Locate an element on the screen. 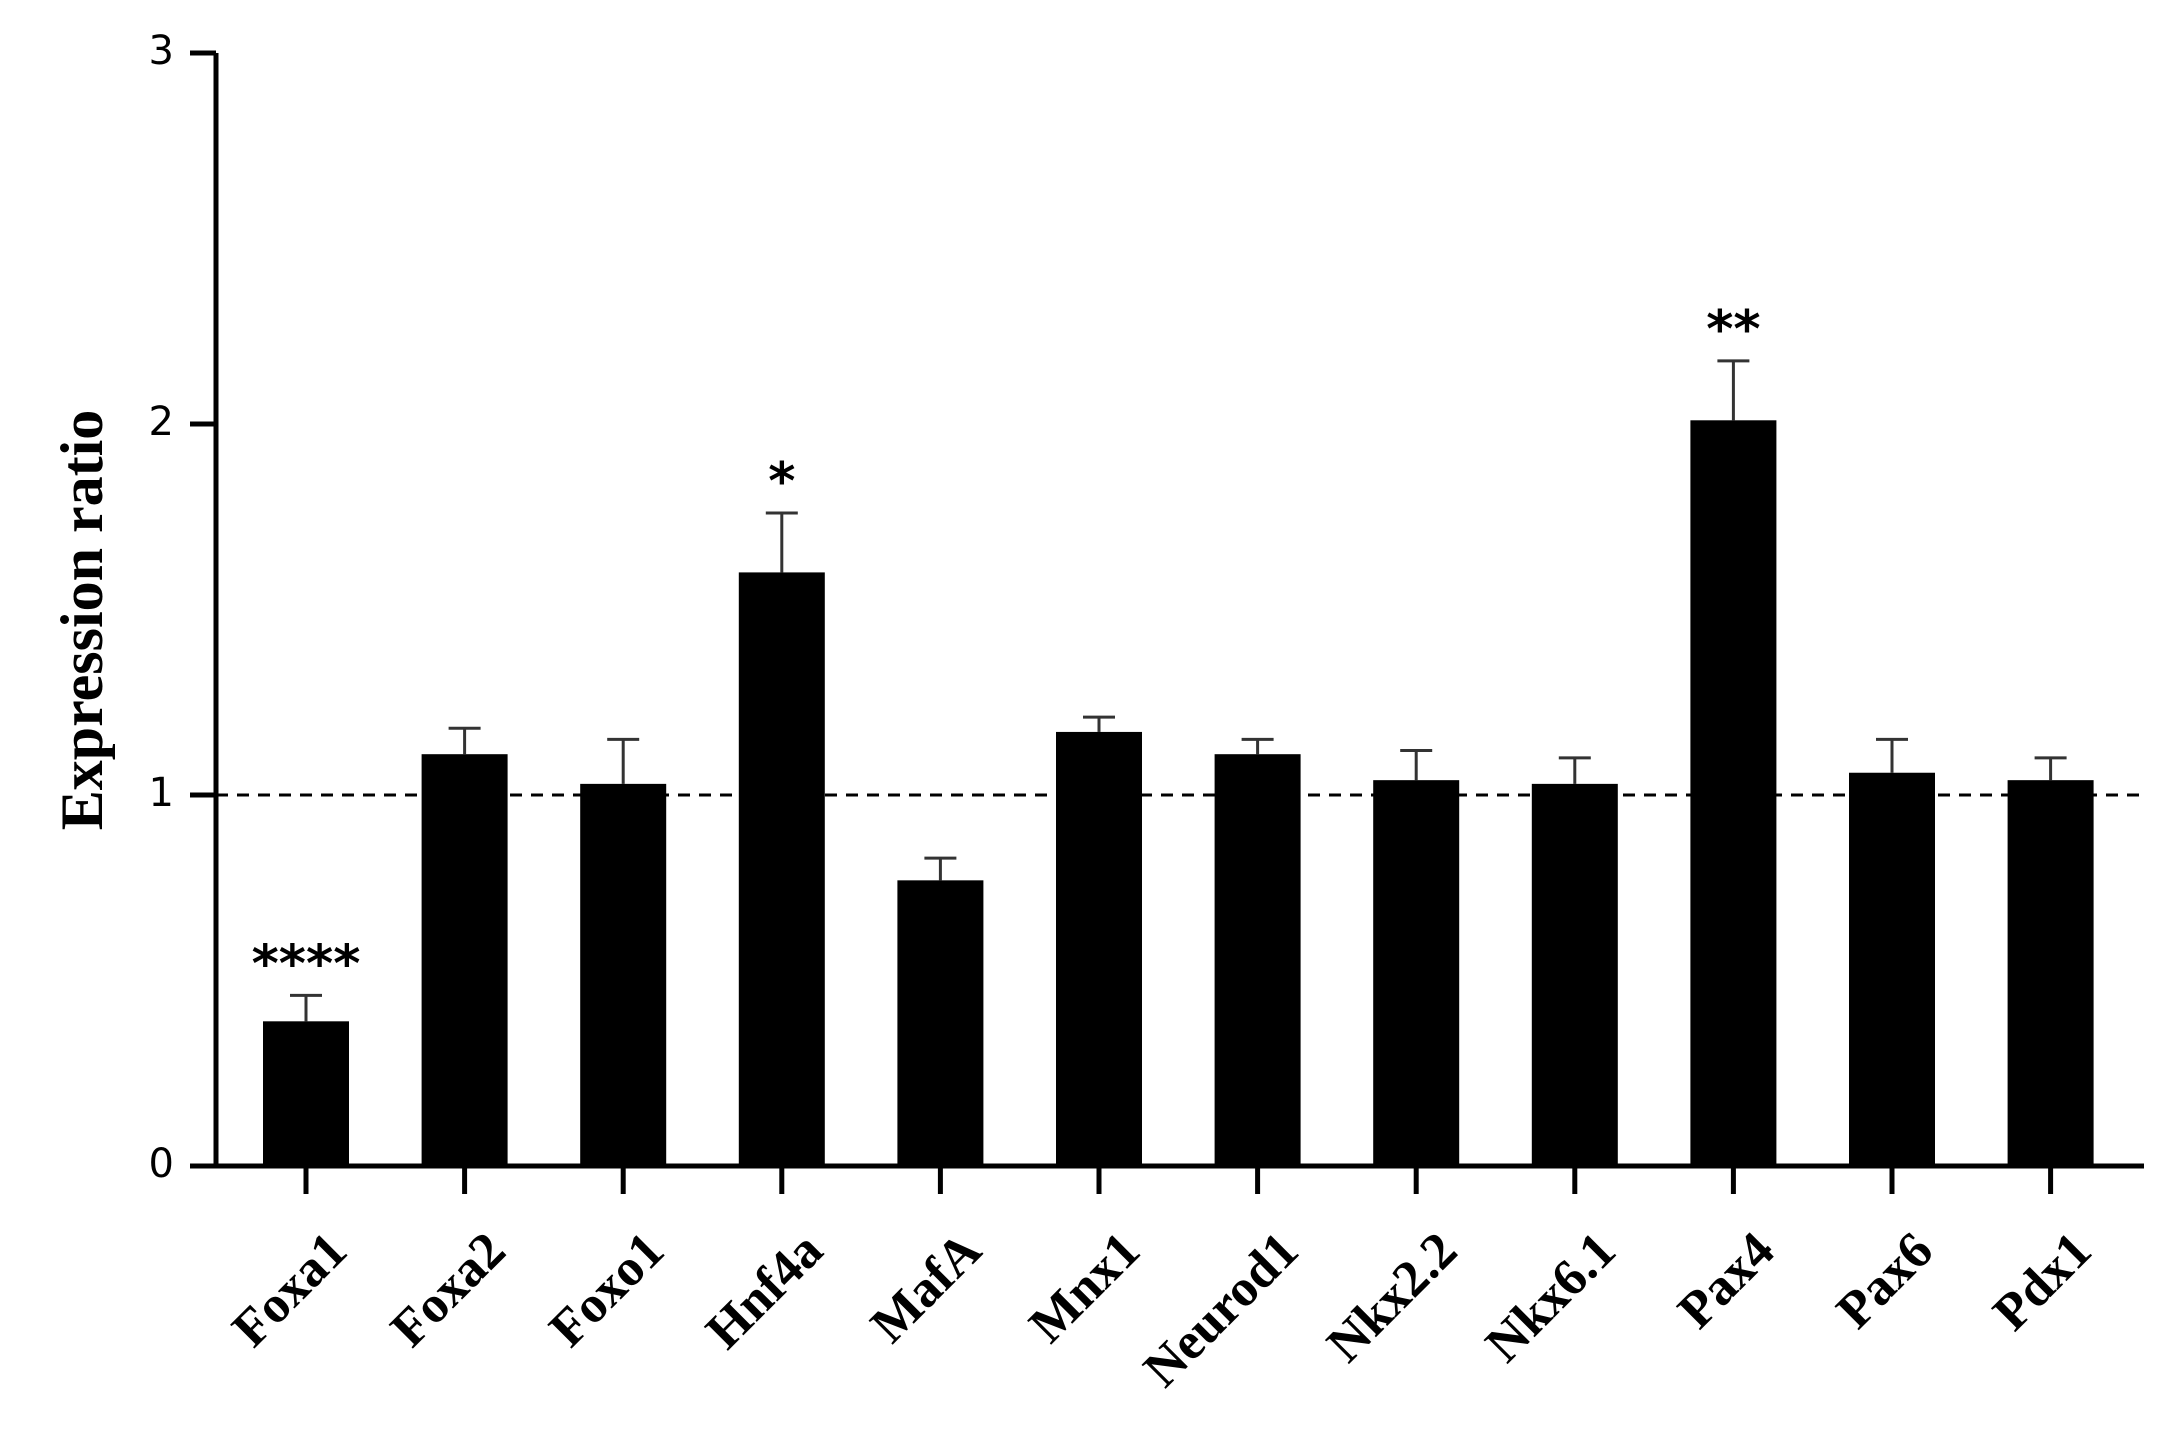 Image resolution: width=2164 pixels, height=1453 pixels. significance-label: * is located at coordinates (781, 482).